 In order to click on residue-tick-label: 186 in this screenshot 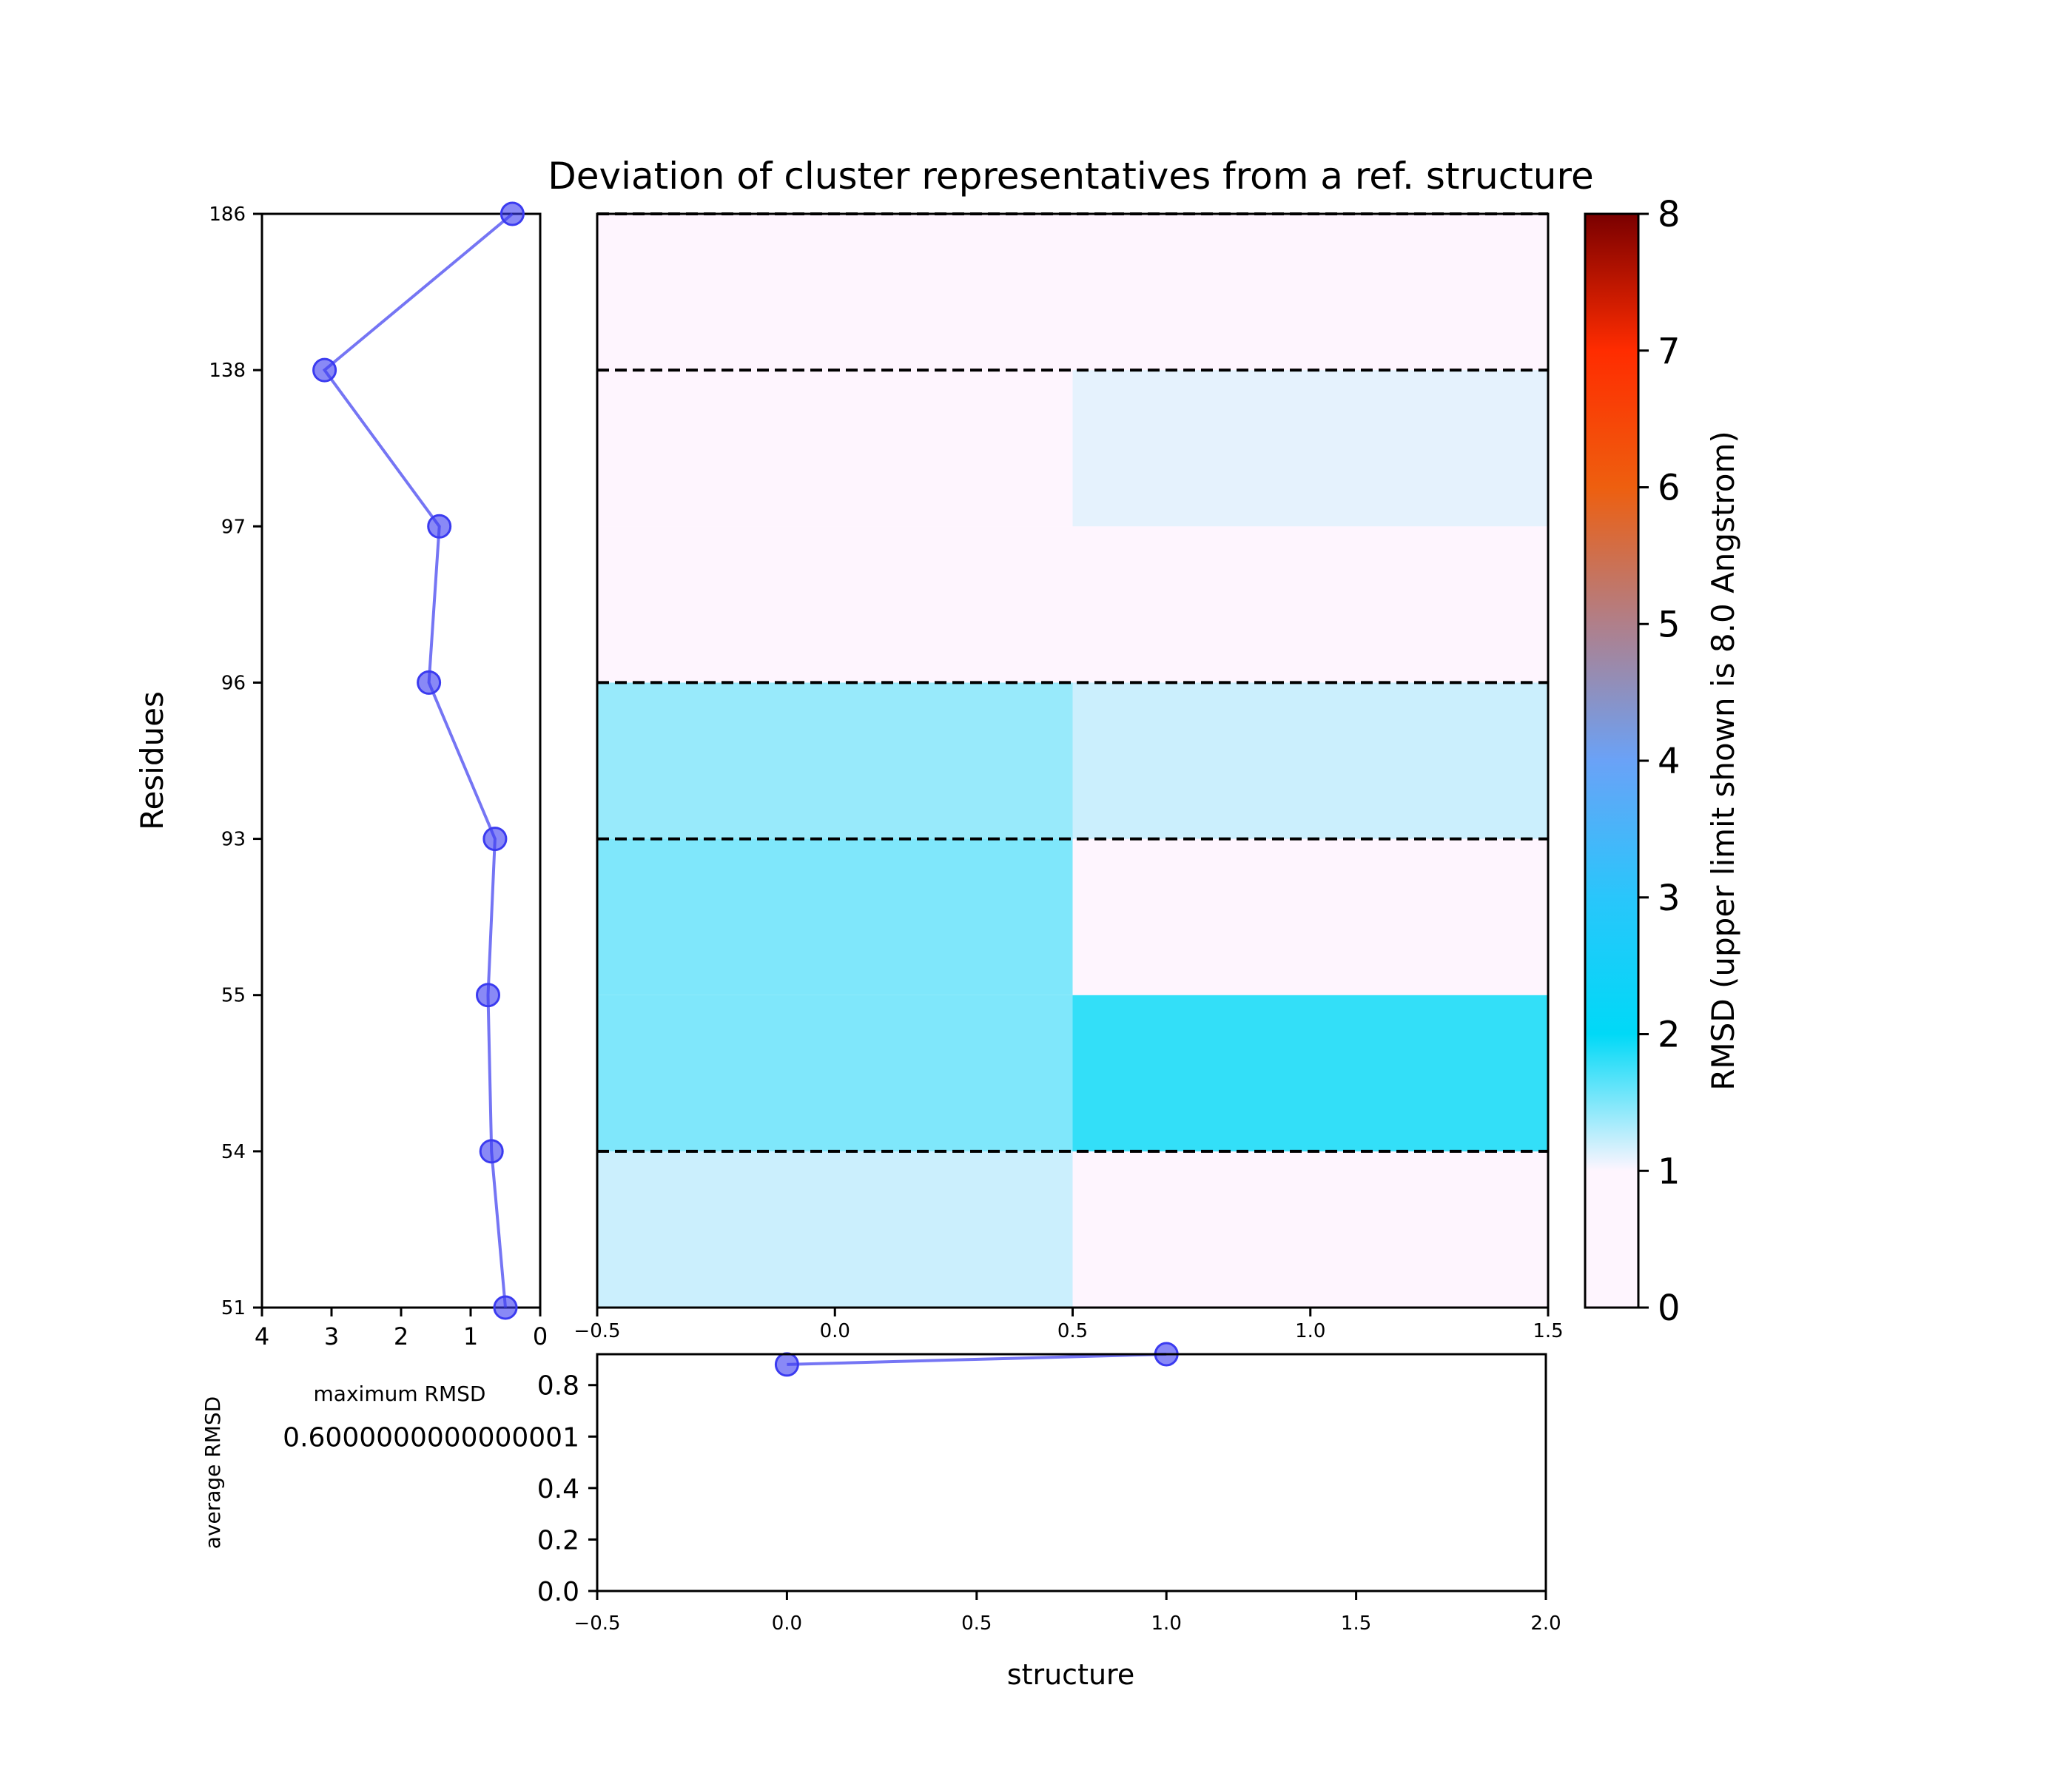, I will do `click(227, 215)`.